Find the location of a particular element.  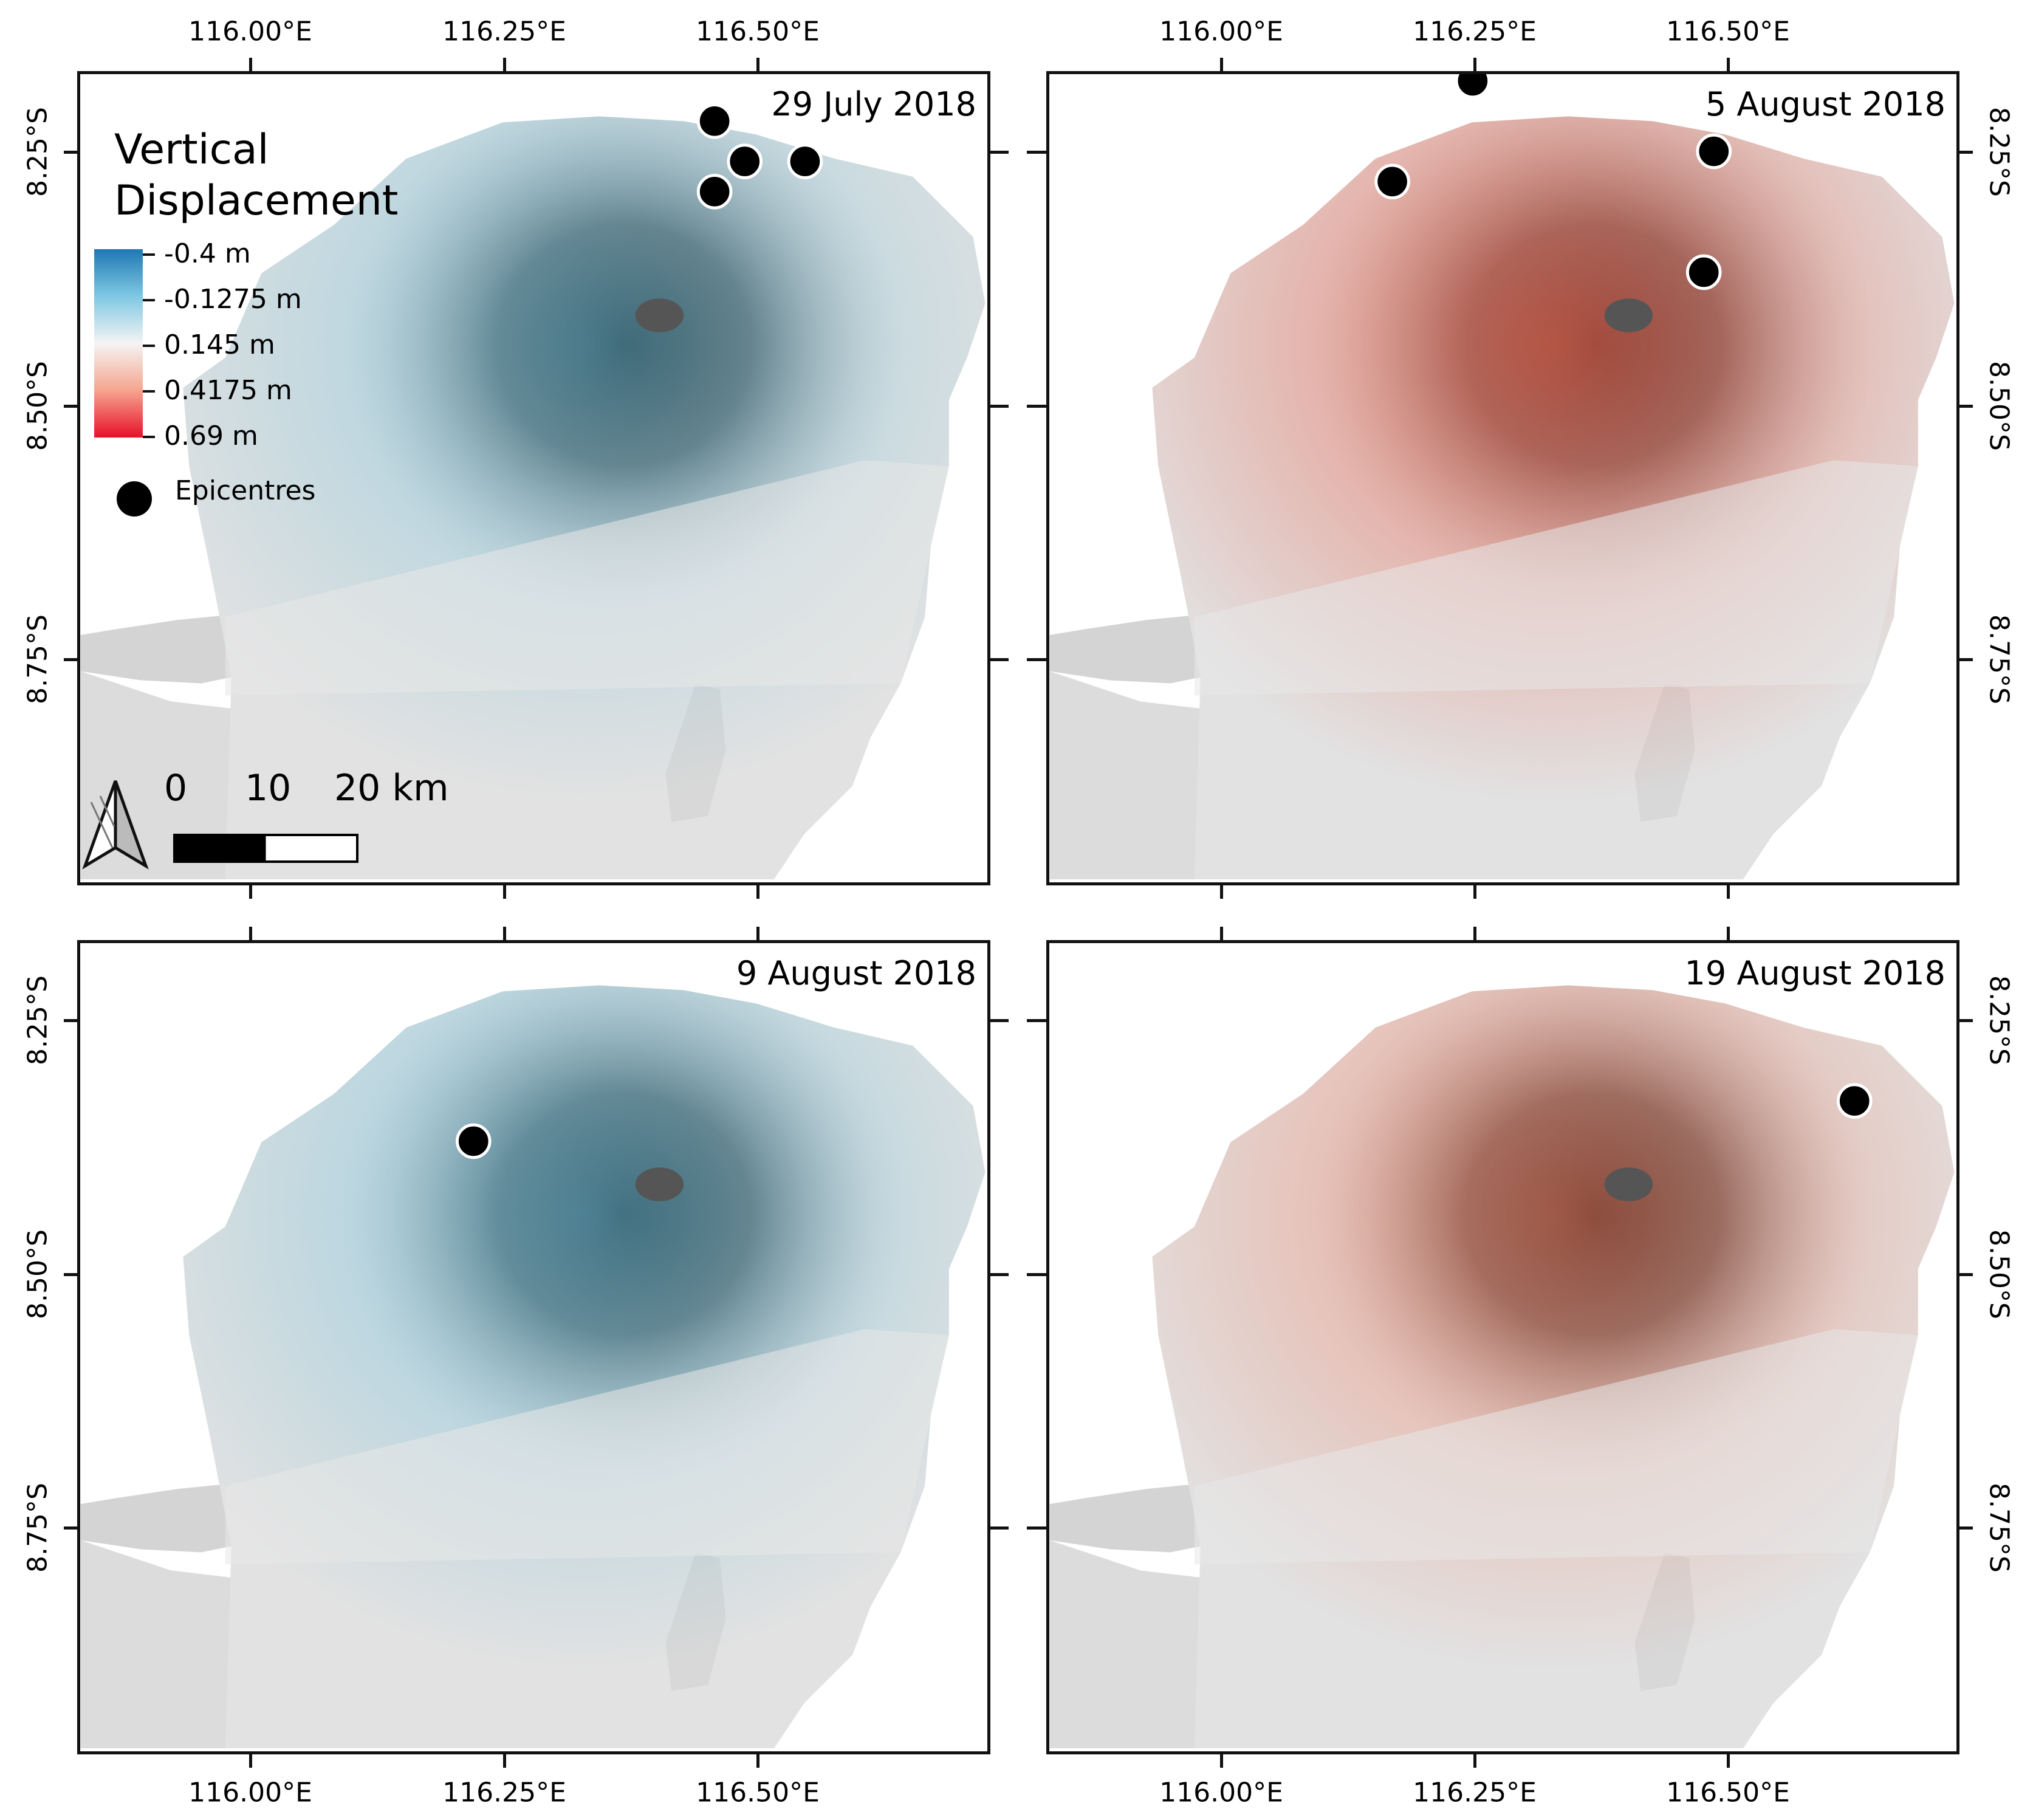

legend-title-line1: Vertical is located at coordinates (191, 150).